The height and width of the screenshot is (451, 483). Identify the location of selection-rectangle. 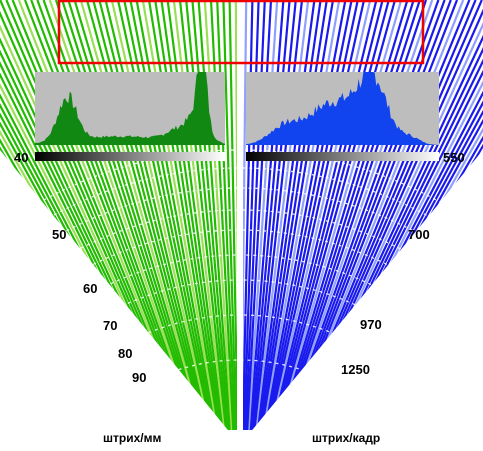
(241, 32).